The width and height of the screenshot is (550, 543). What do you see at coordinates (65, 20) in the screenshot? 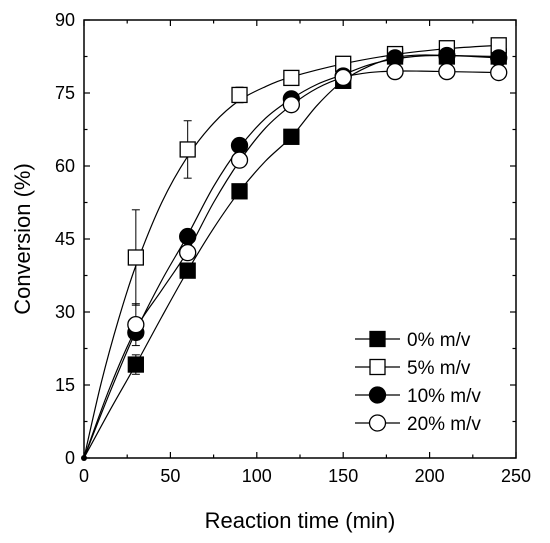
I see `y-tick-label: 90` at bounding box center [65, 20].